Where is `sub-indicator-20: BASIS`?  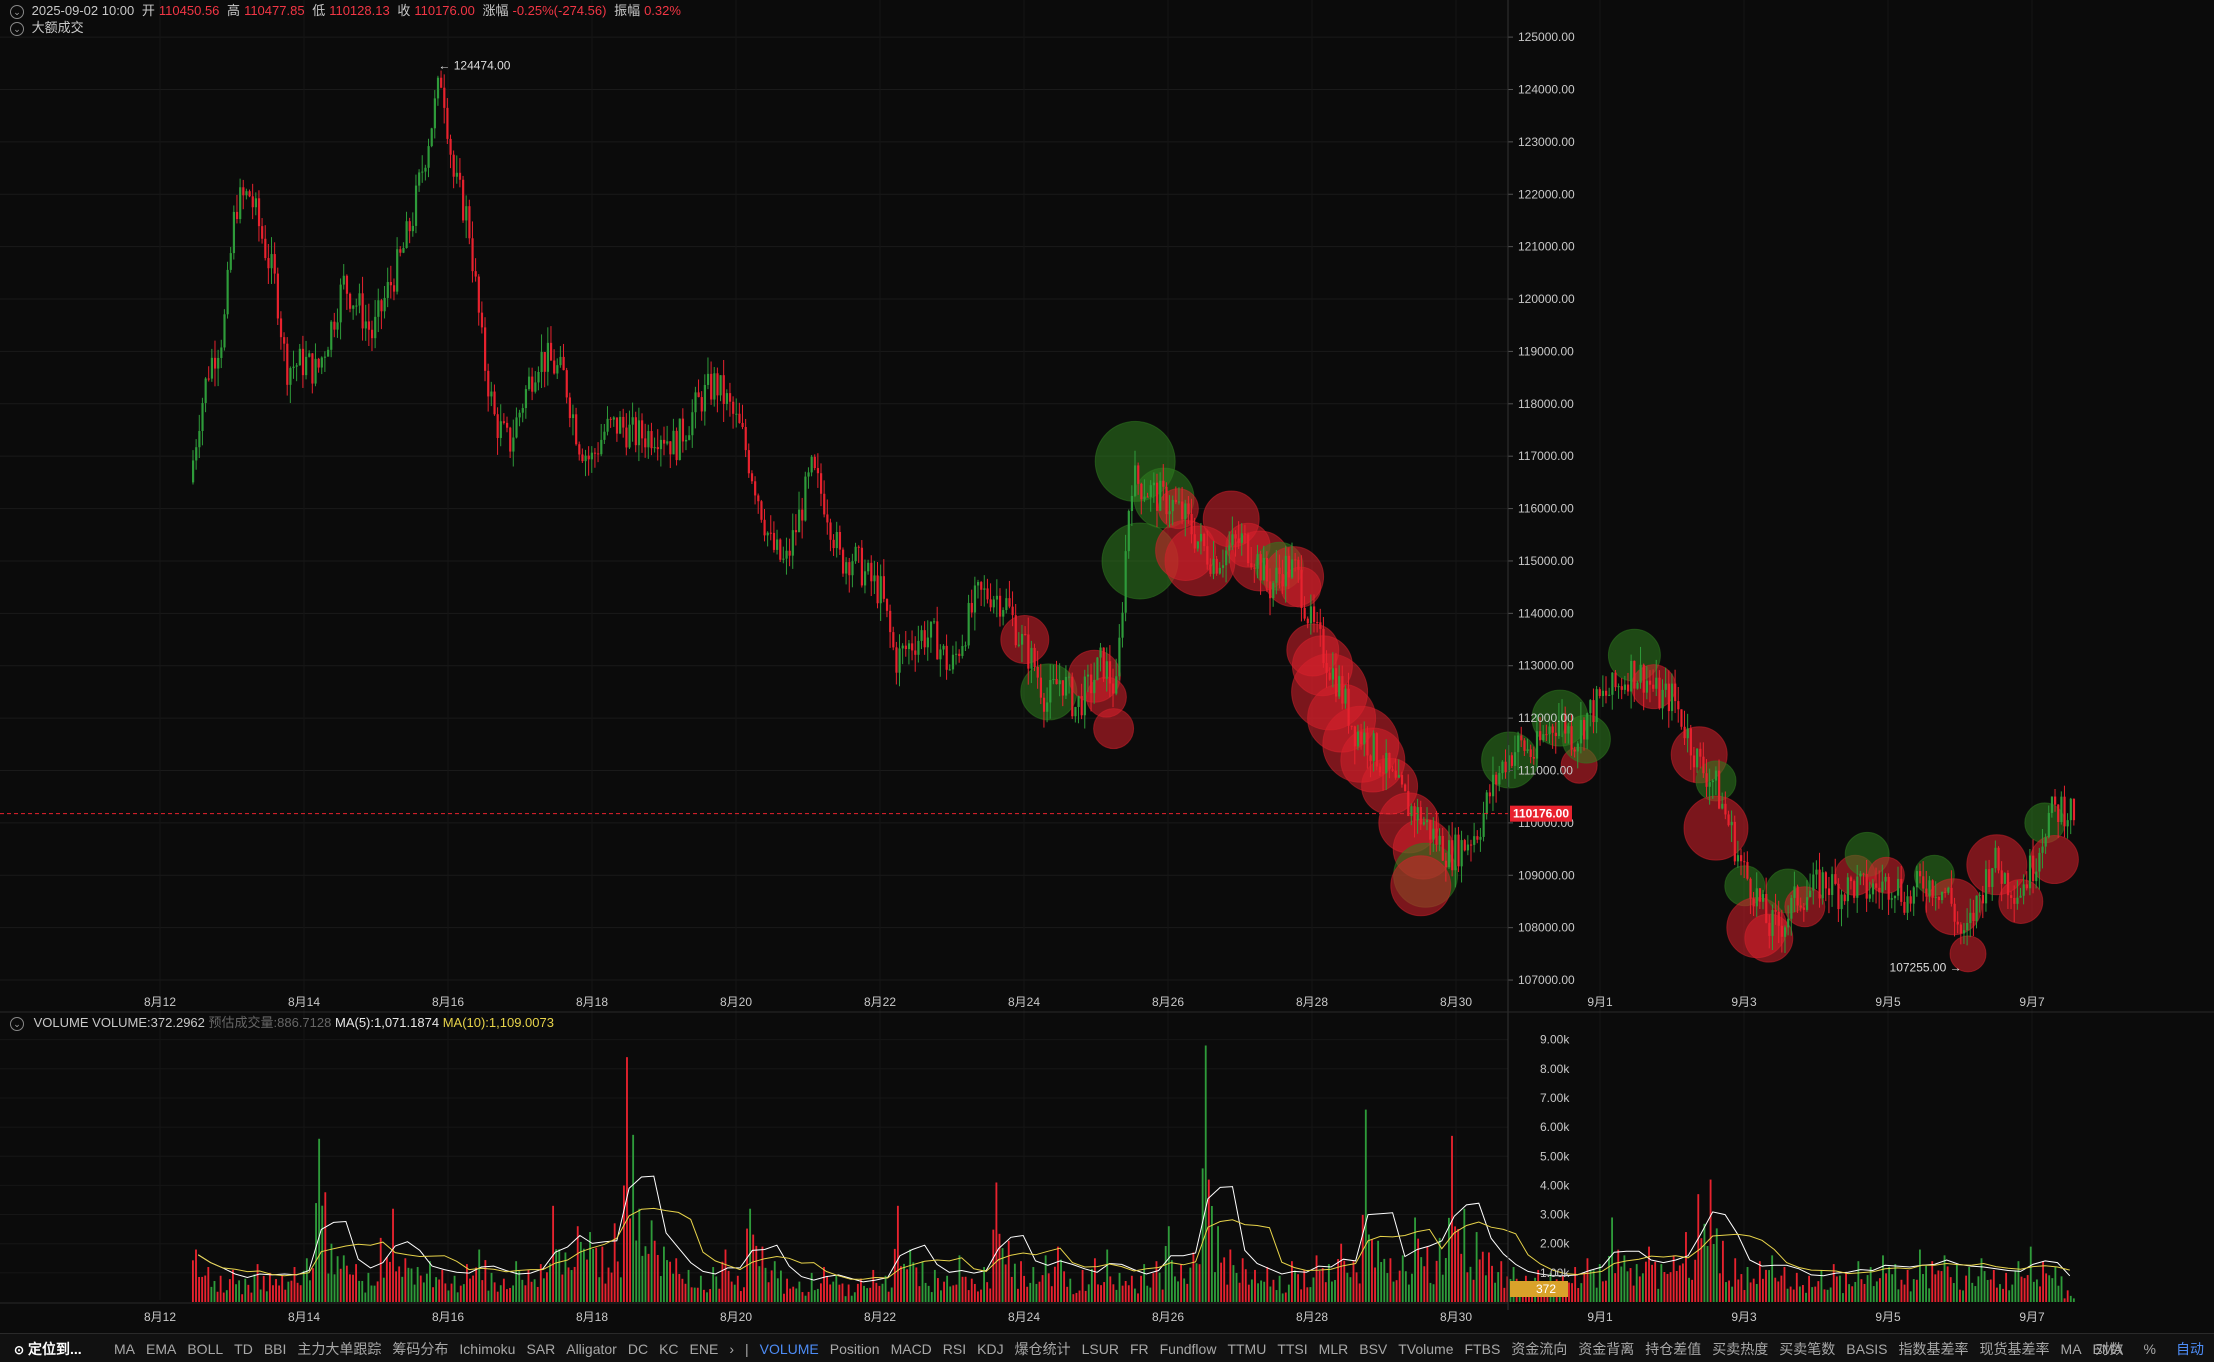 sub-indicator-20: BASIS is located at coordinates (1867, 1349).